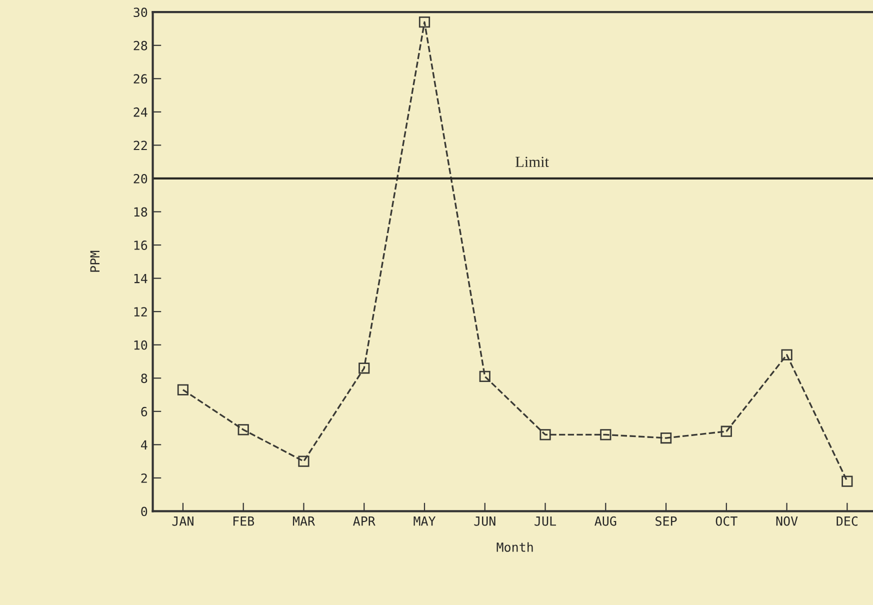  Describe the element at coordinates (605, 521) in the screenshot. I see `x-tick-label: AUG` at that location.